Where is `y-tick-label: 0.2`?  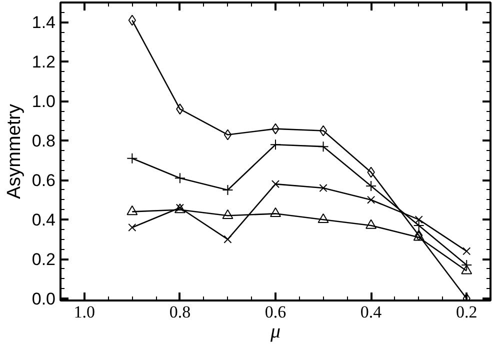
y-tick-label: 0.2 is located at coordinates (44, 260).